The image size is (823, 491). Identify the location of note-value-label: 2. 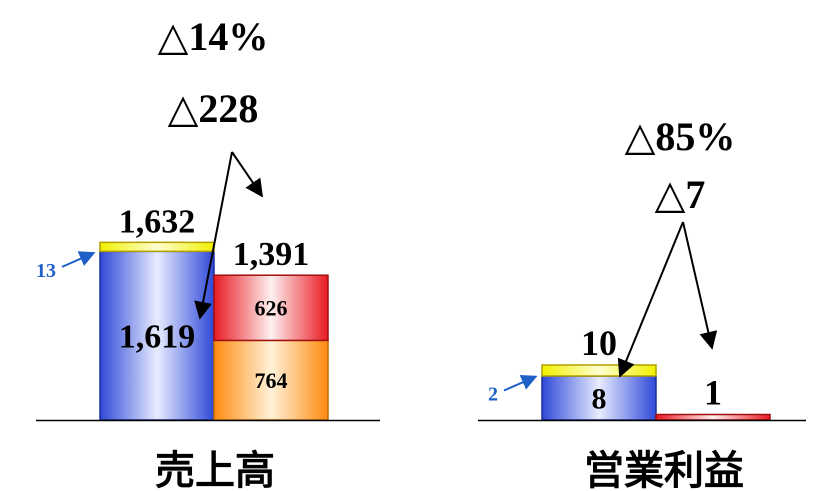
(493, 395).